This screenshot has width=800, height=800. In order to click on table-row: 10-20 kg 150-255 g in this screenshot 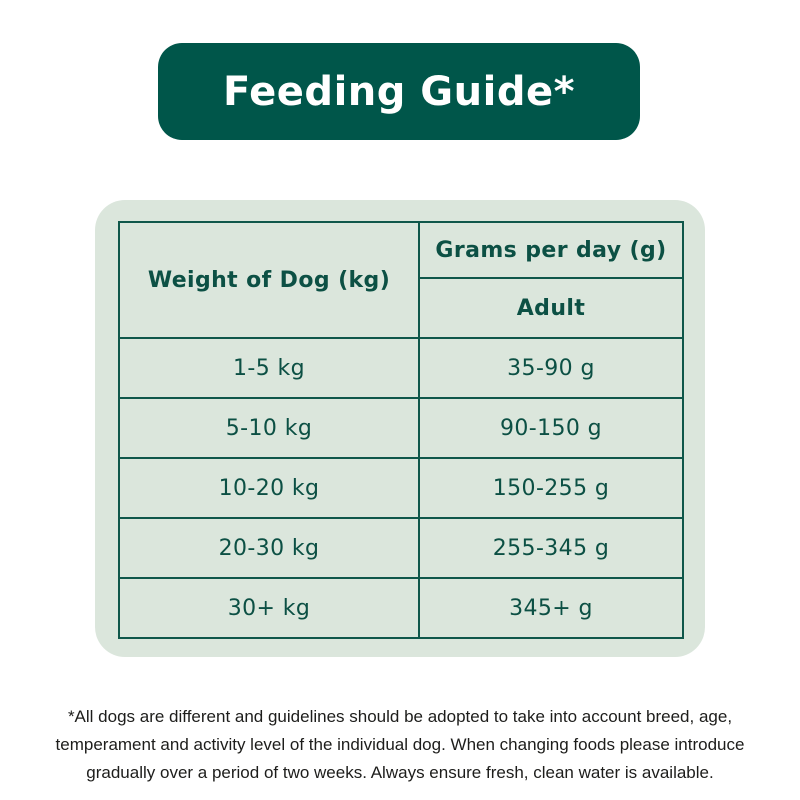, I will do `click(401, 488)`.